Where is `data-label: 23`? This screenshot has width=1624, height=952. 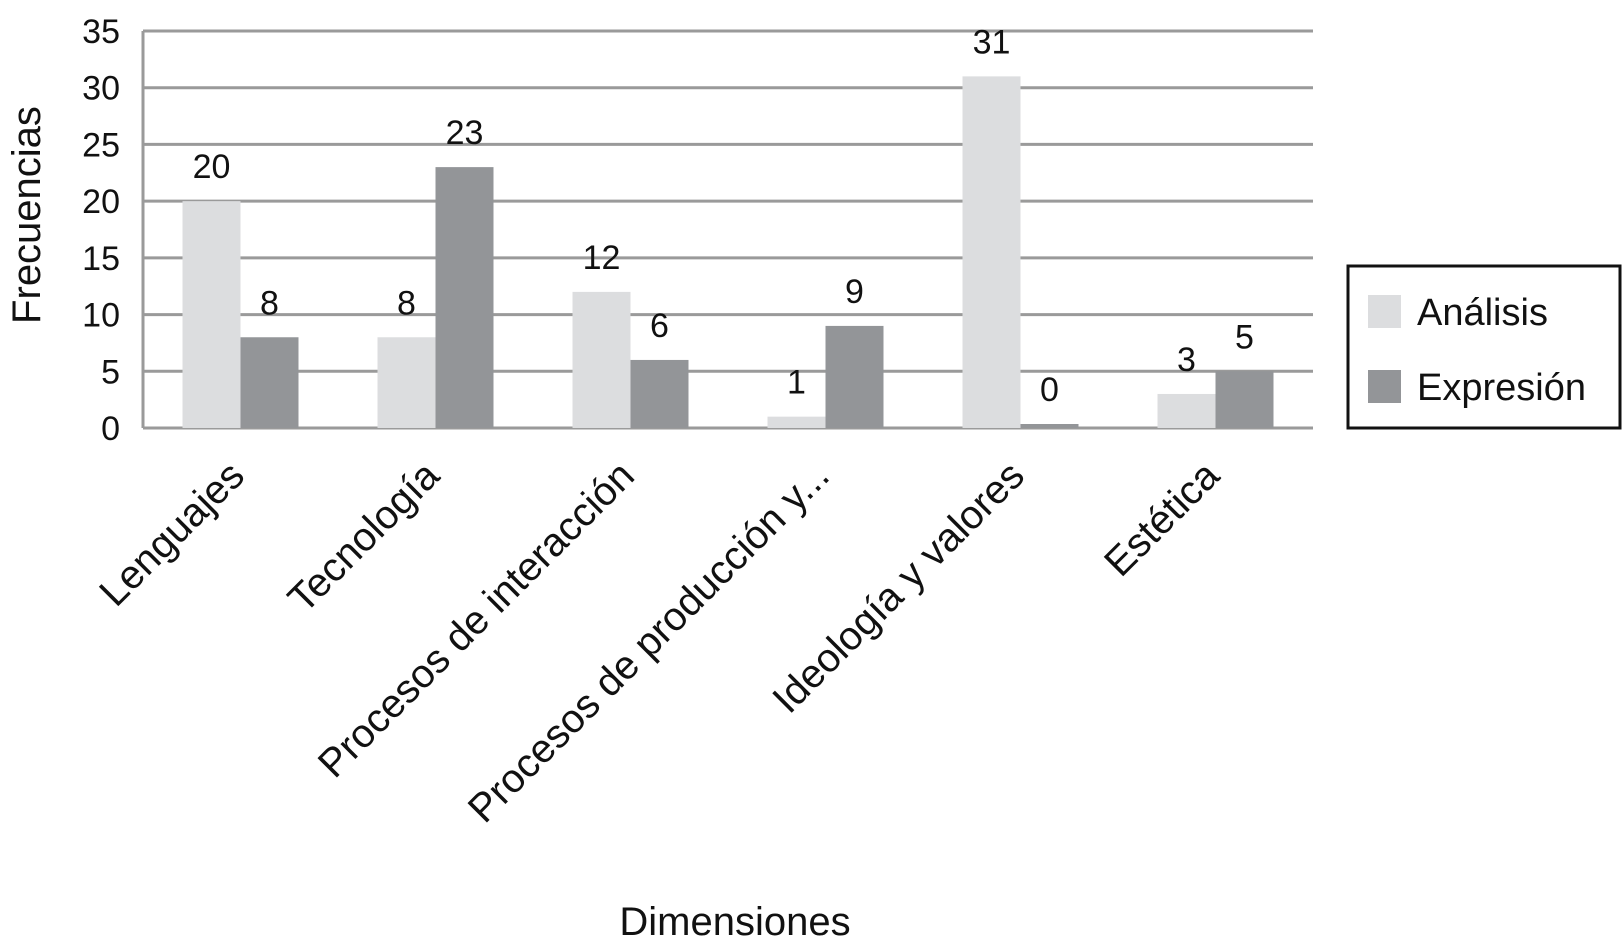
data-label: 23 is located at coordinates (465, 133).